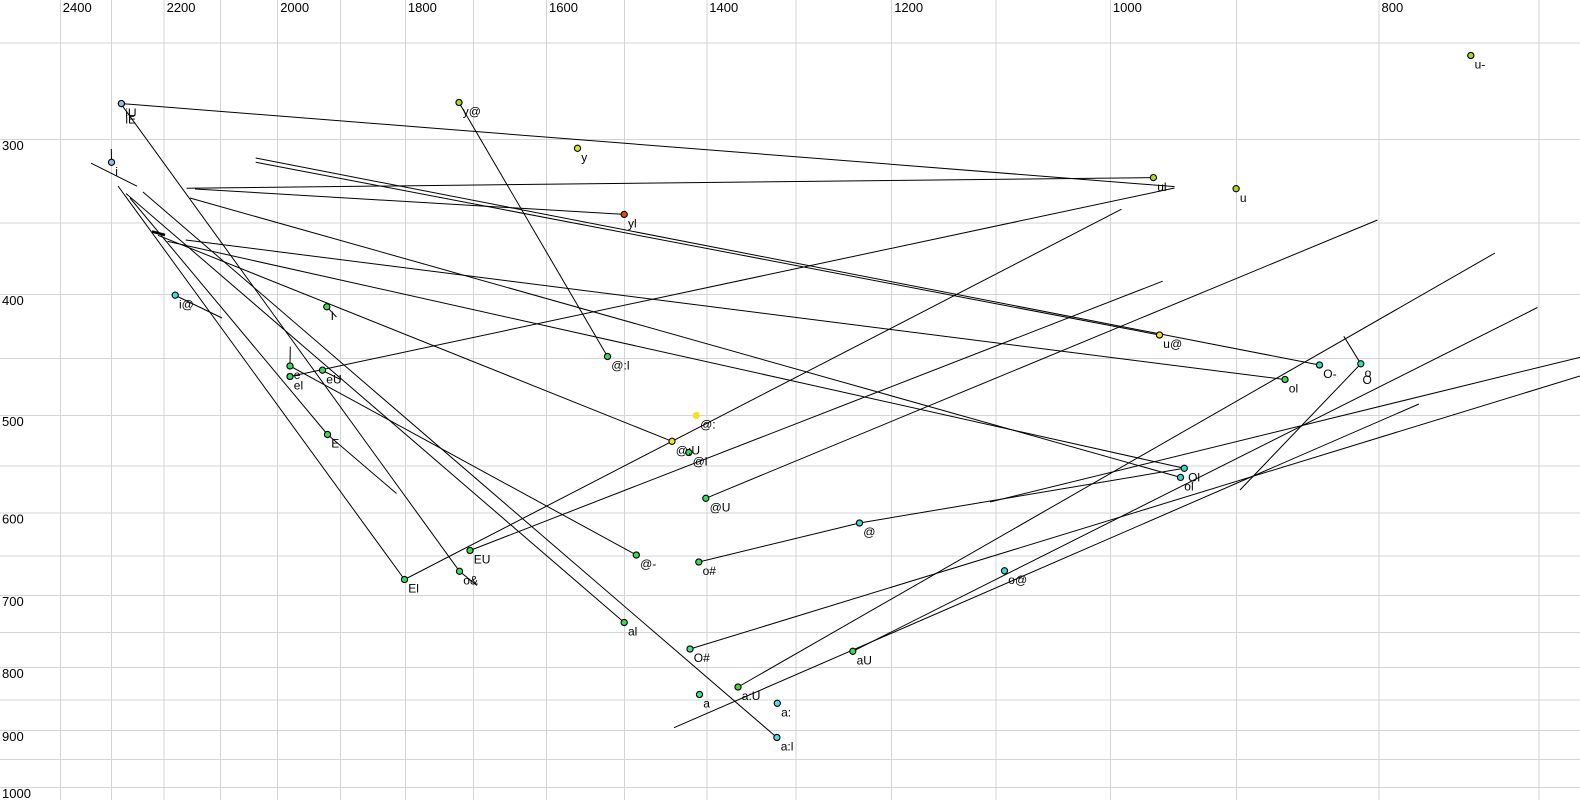 This screenshot has width=1580, height=805. I want to click on svg-text: 2000, so click(294, 7).